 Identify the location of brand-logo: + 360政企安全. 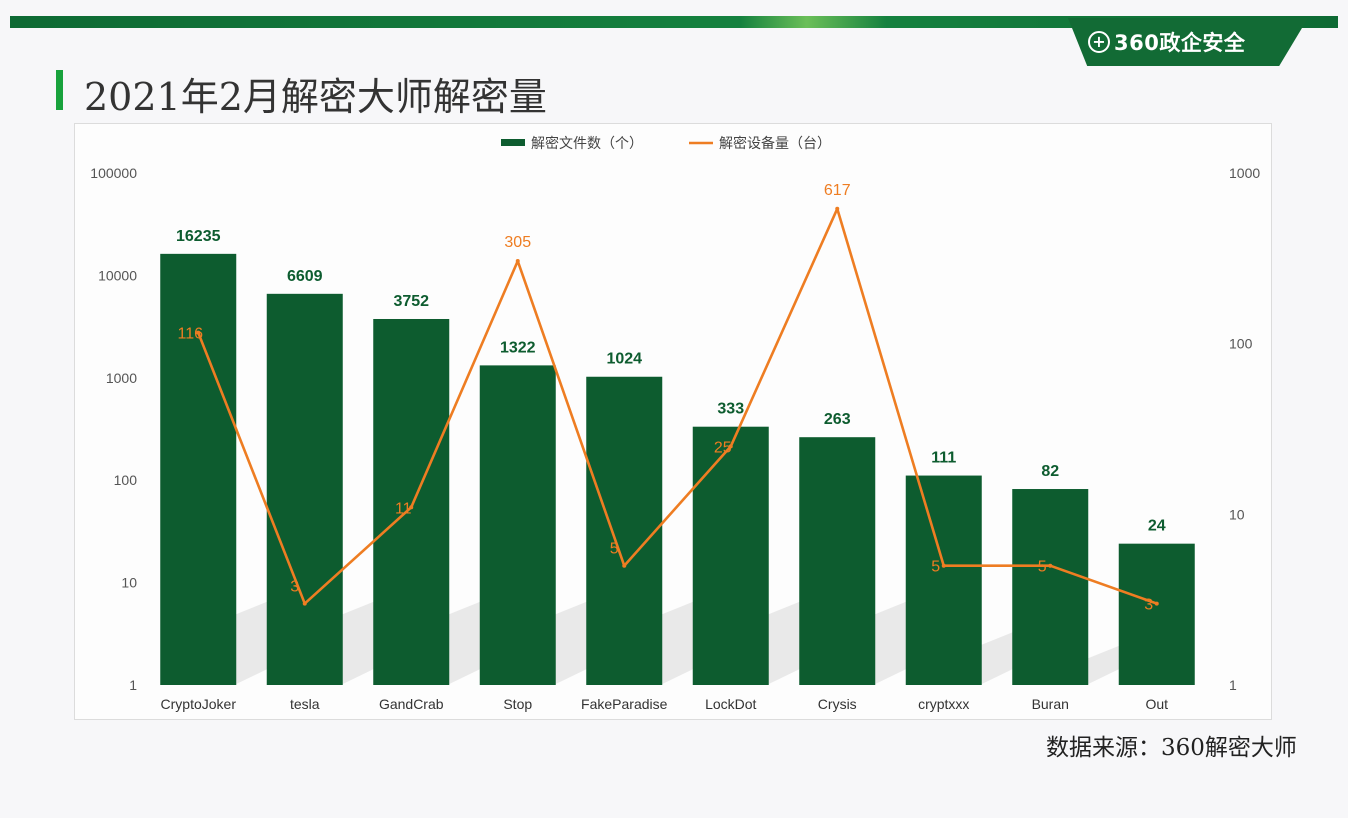
(1193, 42).